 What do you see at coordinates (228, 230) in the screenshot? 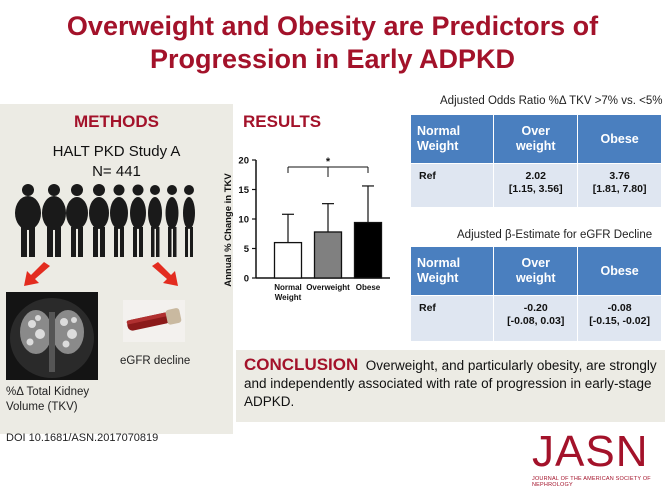
I see `y-axis-label: Annual % Change in TKV` at bounding box center [228, 230].